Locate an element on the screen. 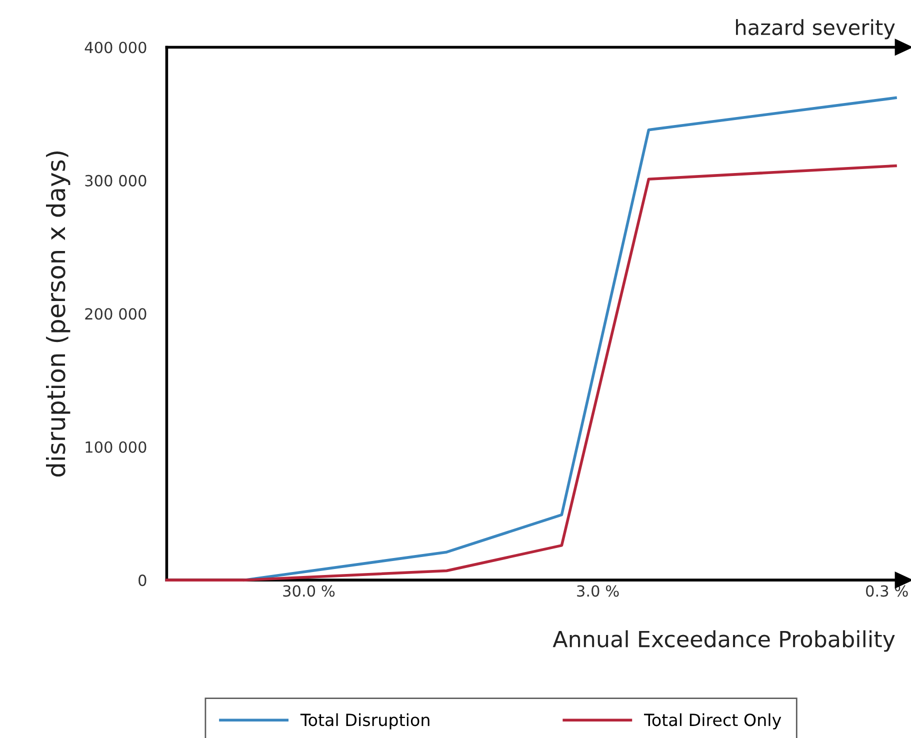 The width and height of the screenshot is (911, 738). y-tick-label: 100 000 is located at coordinates (116, 447).